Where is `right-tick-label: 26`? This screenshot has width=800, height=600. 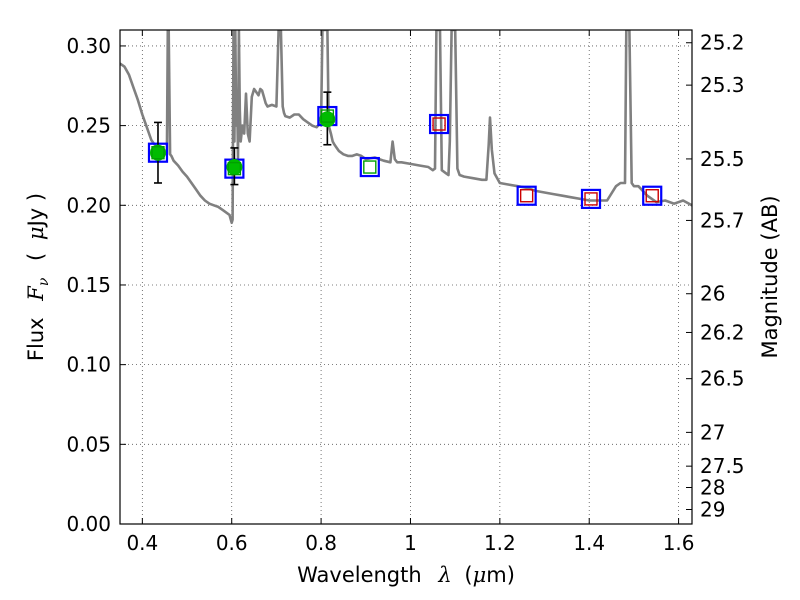
right-tick-label: 26 is located at coordinates (712, 294).